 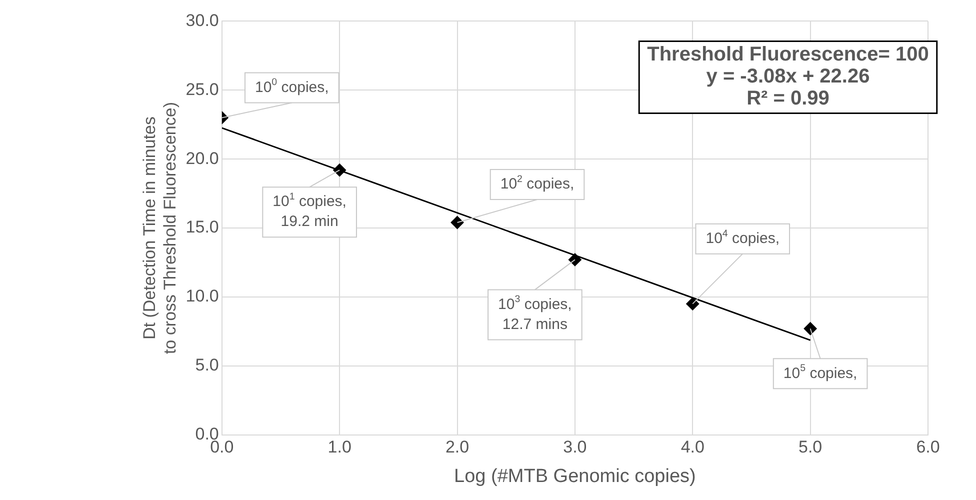 What do you see at coordinates (202, 20) in the screenshot?
I see `y-tick-label: 30.0` at bounding box center [202, 20].